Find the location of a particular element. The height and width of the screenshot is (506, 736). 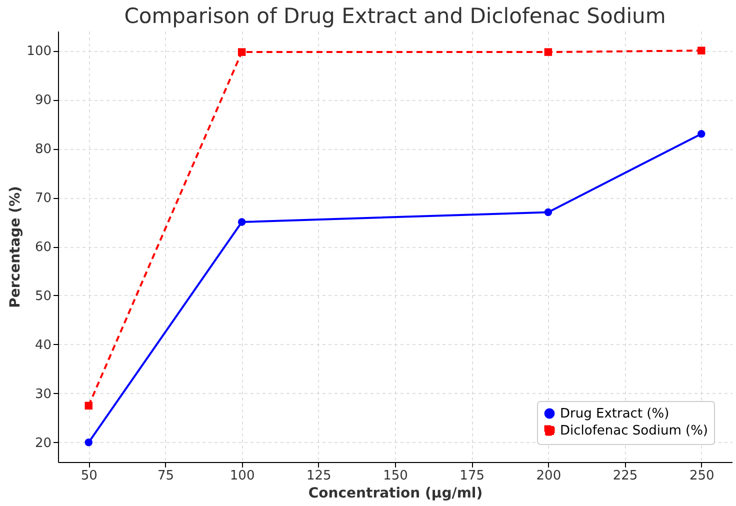

x-tick-label: 100 is located at coordinates (242, 476).